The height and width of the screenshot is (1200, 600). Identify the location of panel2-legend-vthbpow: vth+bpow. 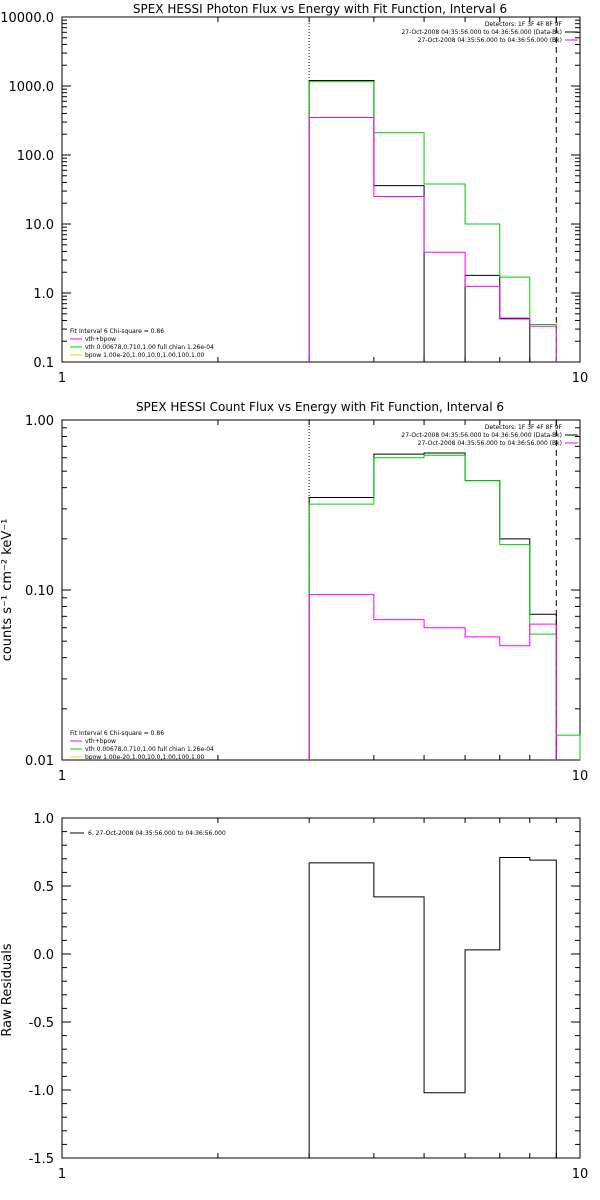
(100, 741).